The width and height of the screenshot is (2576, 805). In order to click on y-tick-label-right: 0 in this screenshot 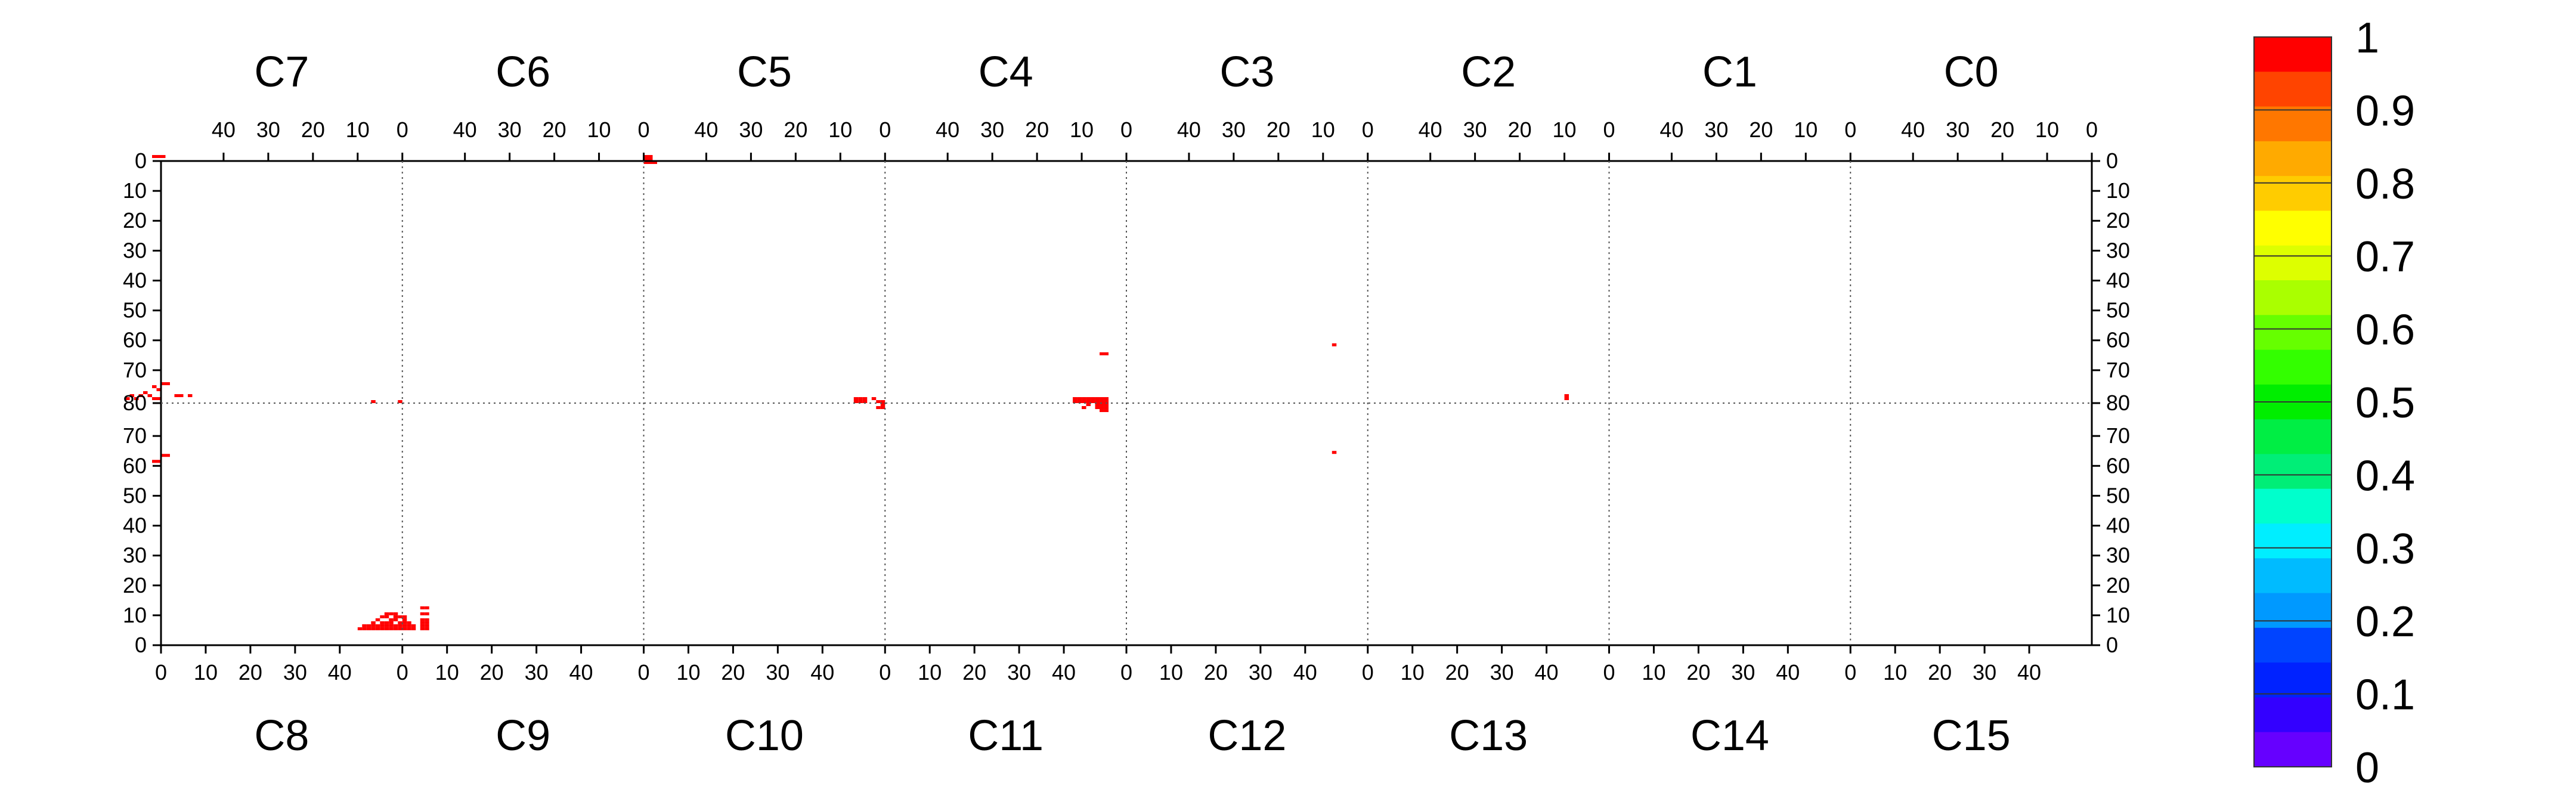, I will do `click(2112, 161)`.